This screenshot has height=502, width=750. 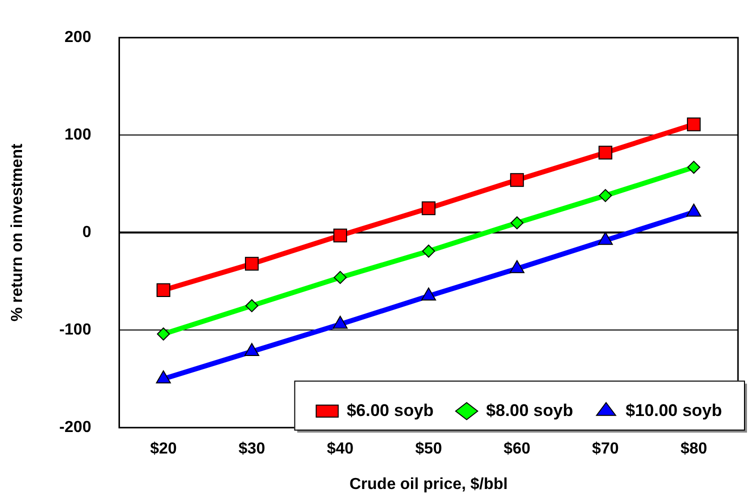 What do you see at coordinates (78, 135) in the screenshot?
I see `y-tick-label: 100` at bounding box center [78, 135].